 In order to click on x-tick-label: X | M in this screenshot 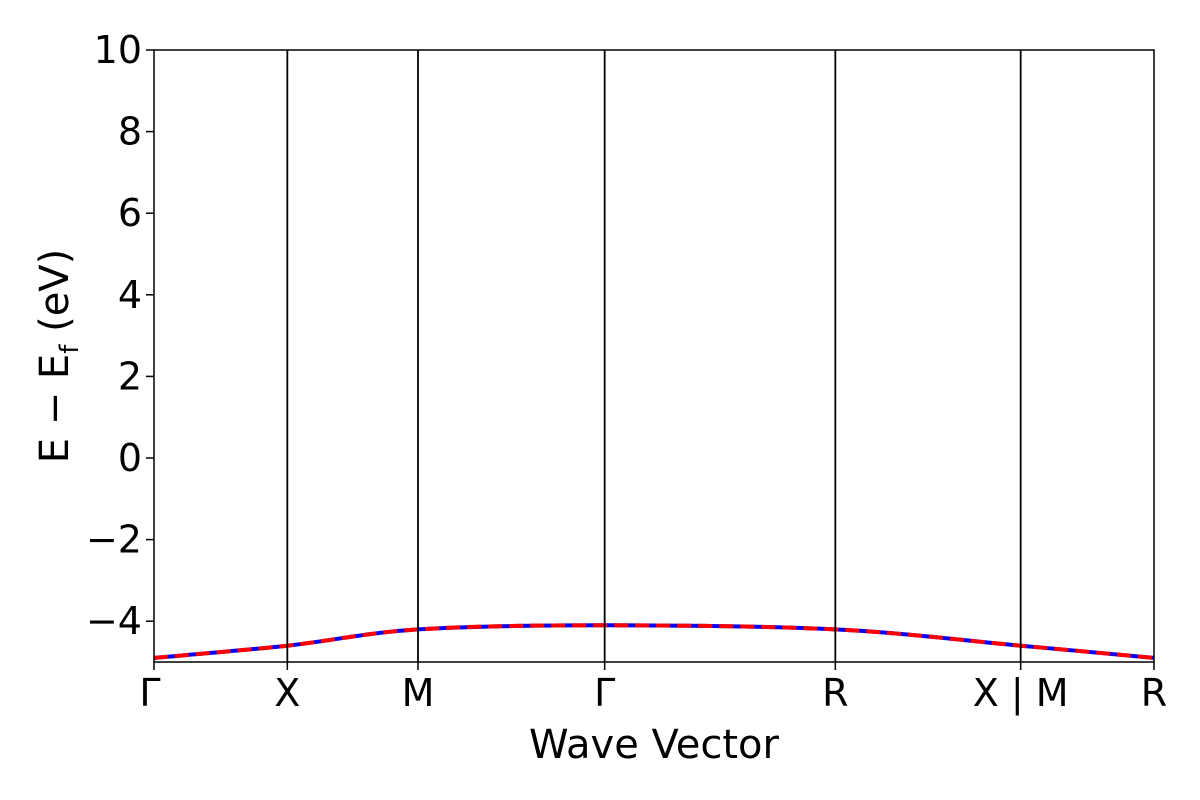, I will do `click(1021, 693)`.